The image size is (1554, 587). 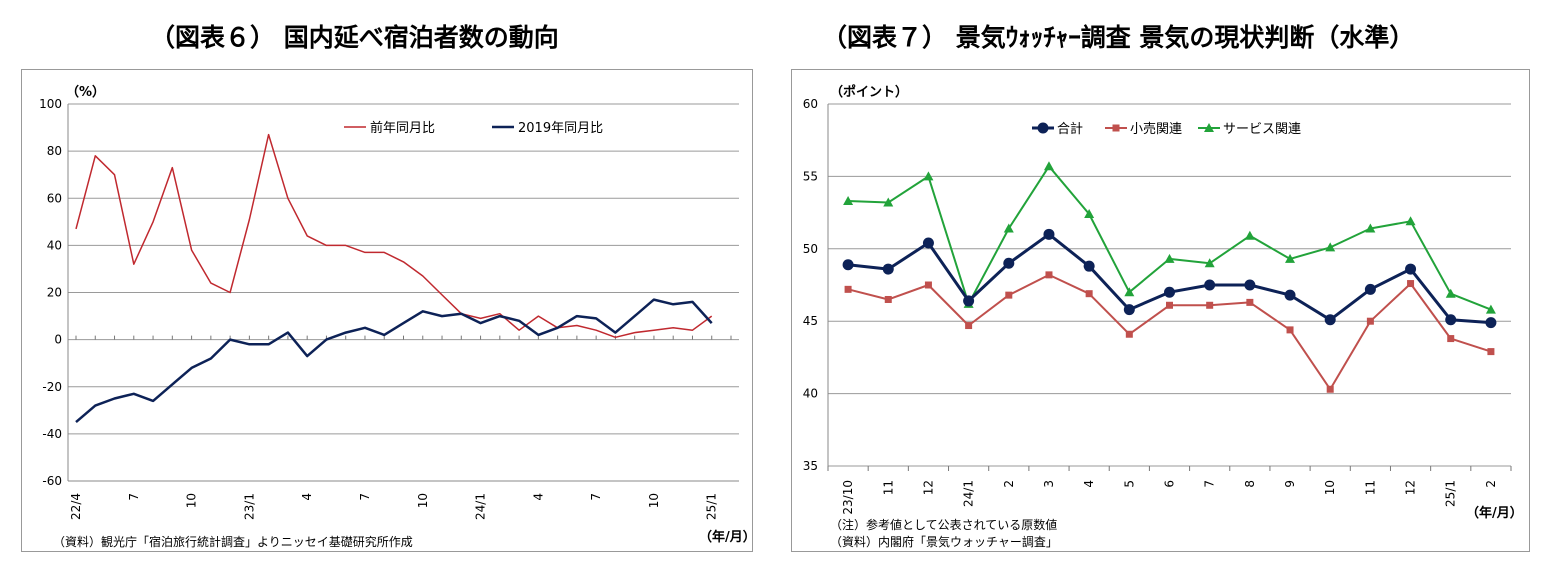 I want to click on left-y-axis-unit: （%）, so click(x=86, y=92).